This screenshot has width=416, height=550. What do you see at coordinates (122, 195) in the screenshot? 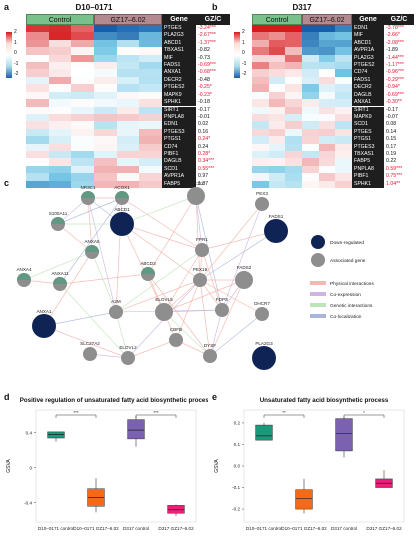
I see `network-node-acox1: ACOX1` at bounding box center [122, 195].